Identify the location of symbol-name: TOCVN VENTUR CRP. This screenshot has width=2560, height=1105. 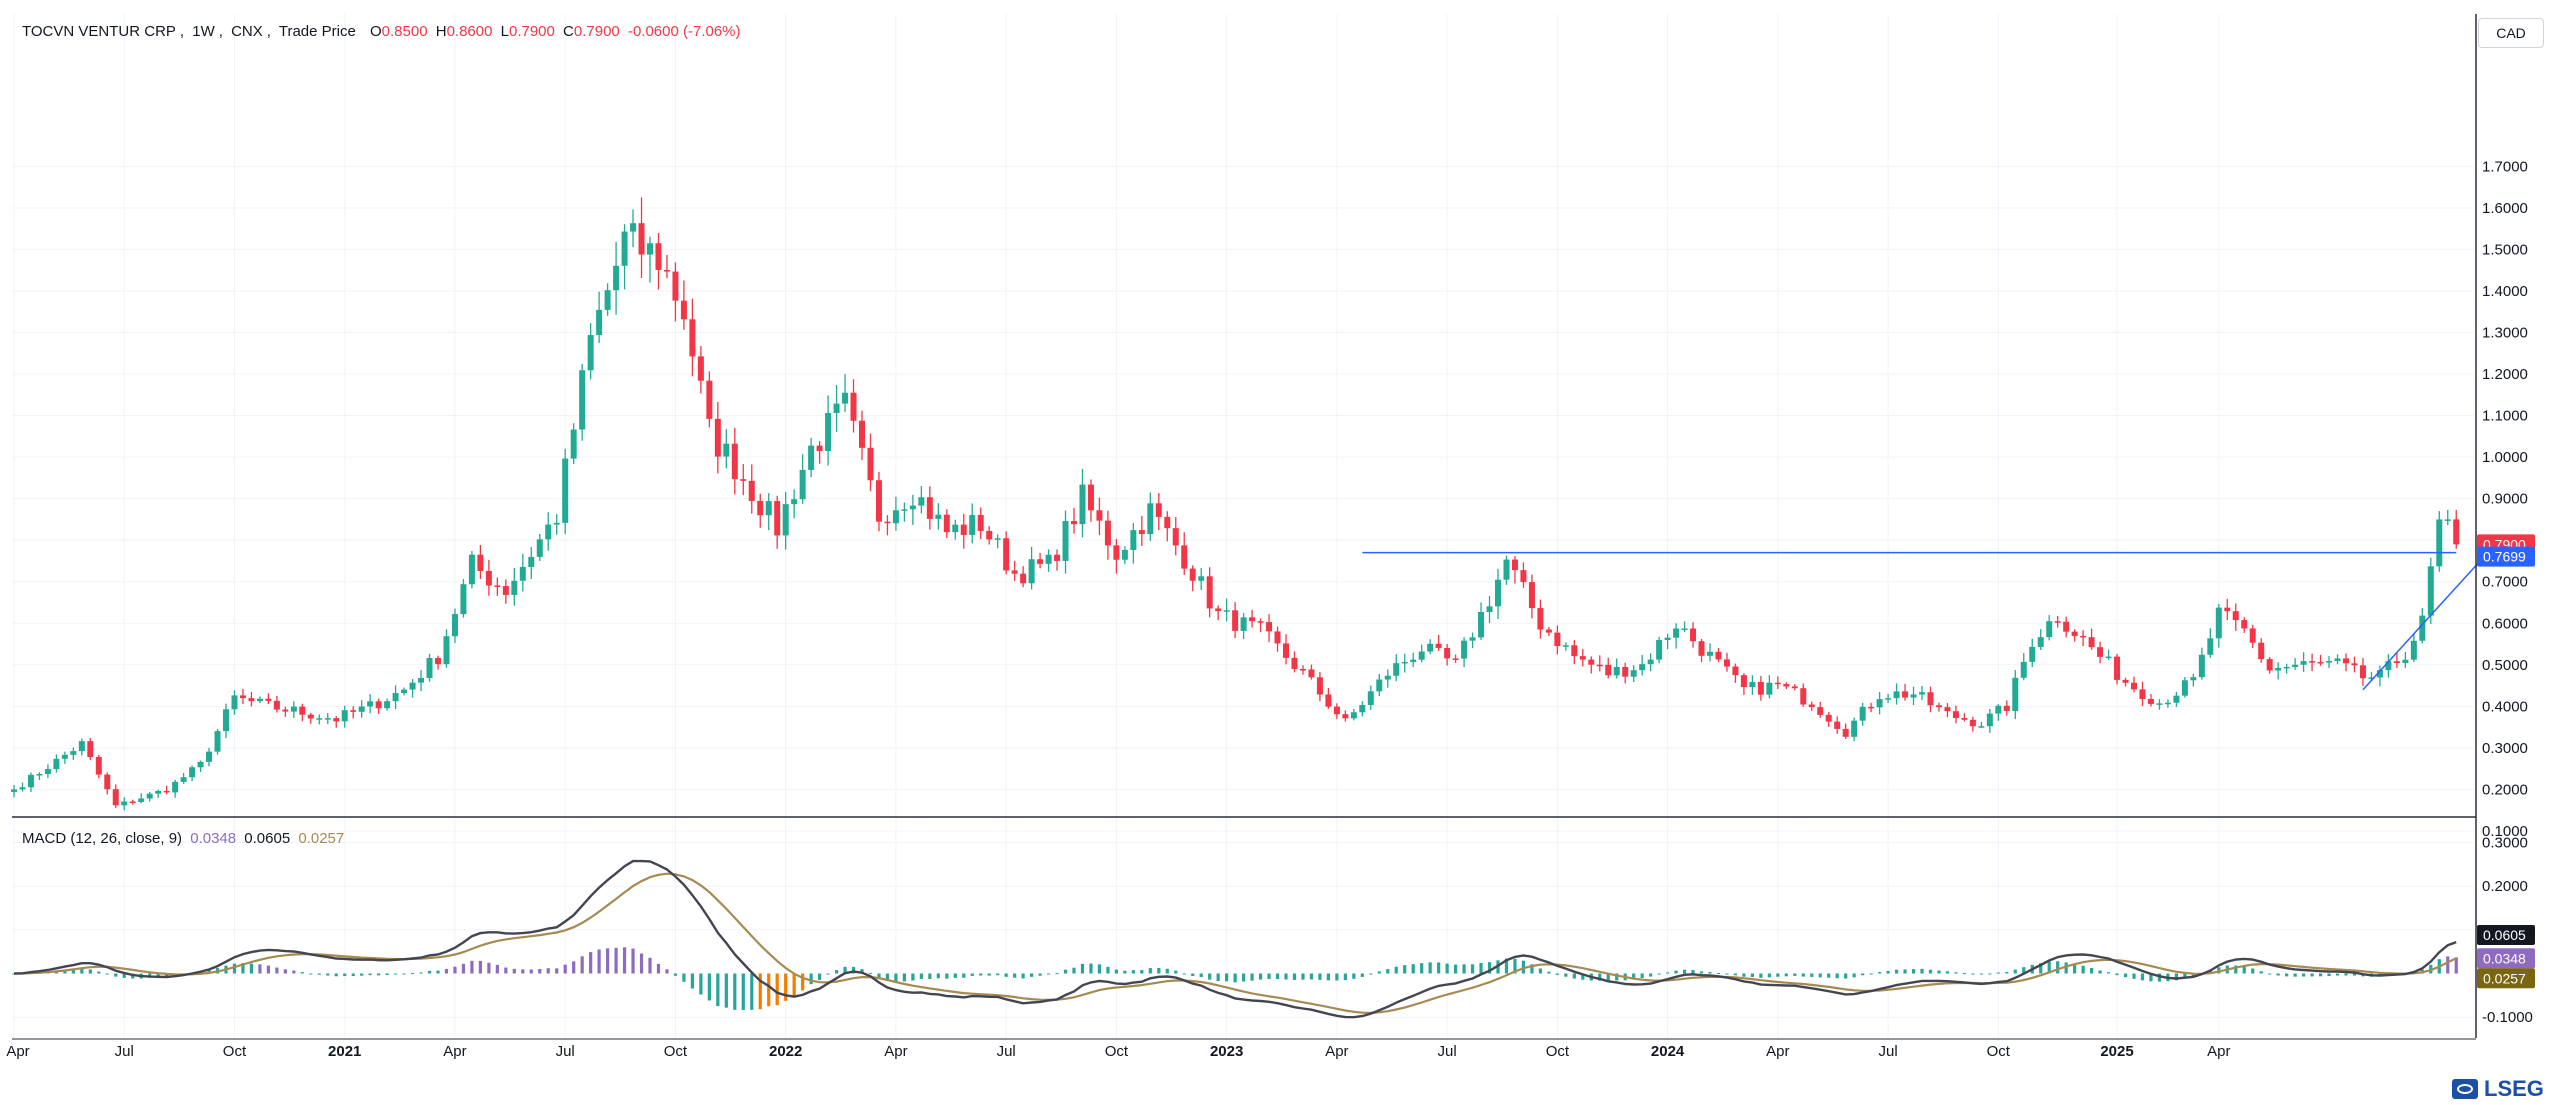
(99, 31).